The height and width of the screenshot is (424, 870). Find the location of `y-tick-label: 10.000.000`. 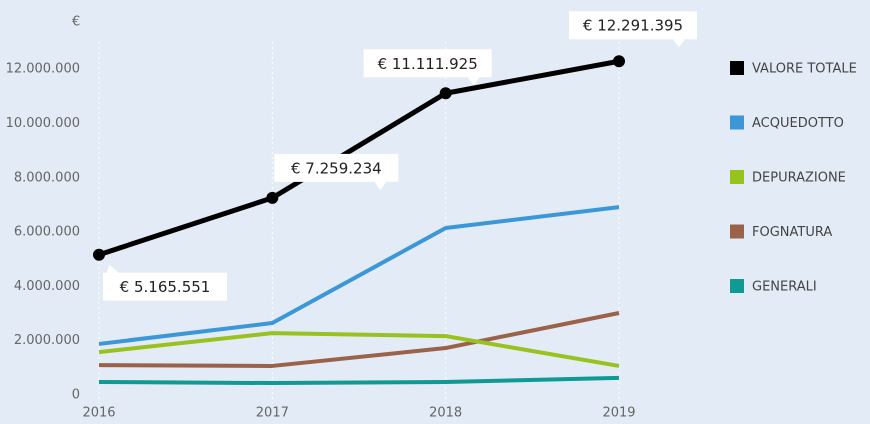

y-tick-label: 10.000.000 is located at coordinates (43, 123).